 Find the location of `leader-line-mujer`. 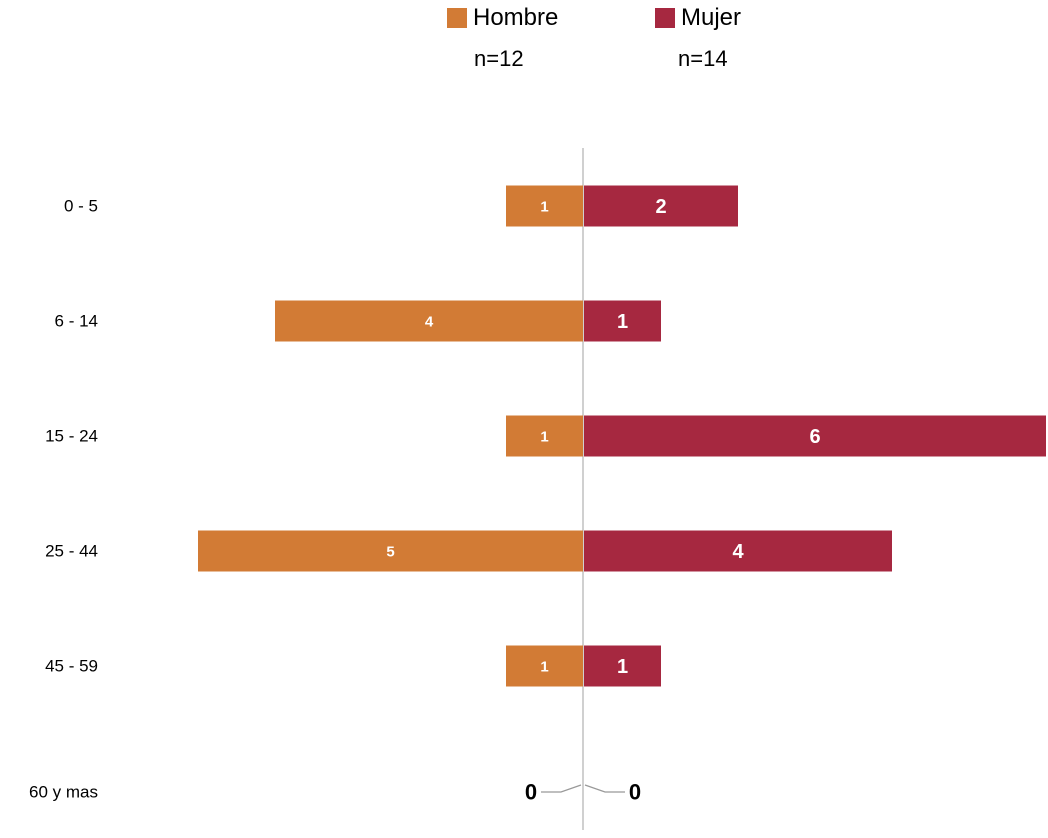

leader-line-mujer is located at coordinates (604, 788).